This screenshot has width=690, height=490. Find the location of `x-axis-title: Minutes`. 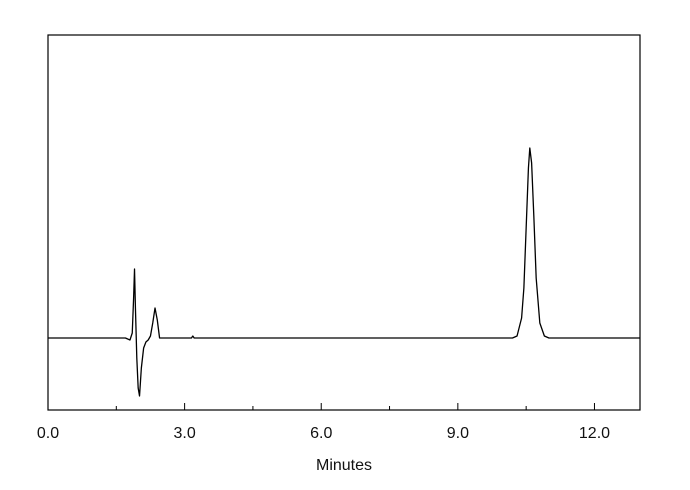

x-axis-title: Minutes is located at coordinates (344, 465).